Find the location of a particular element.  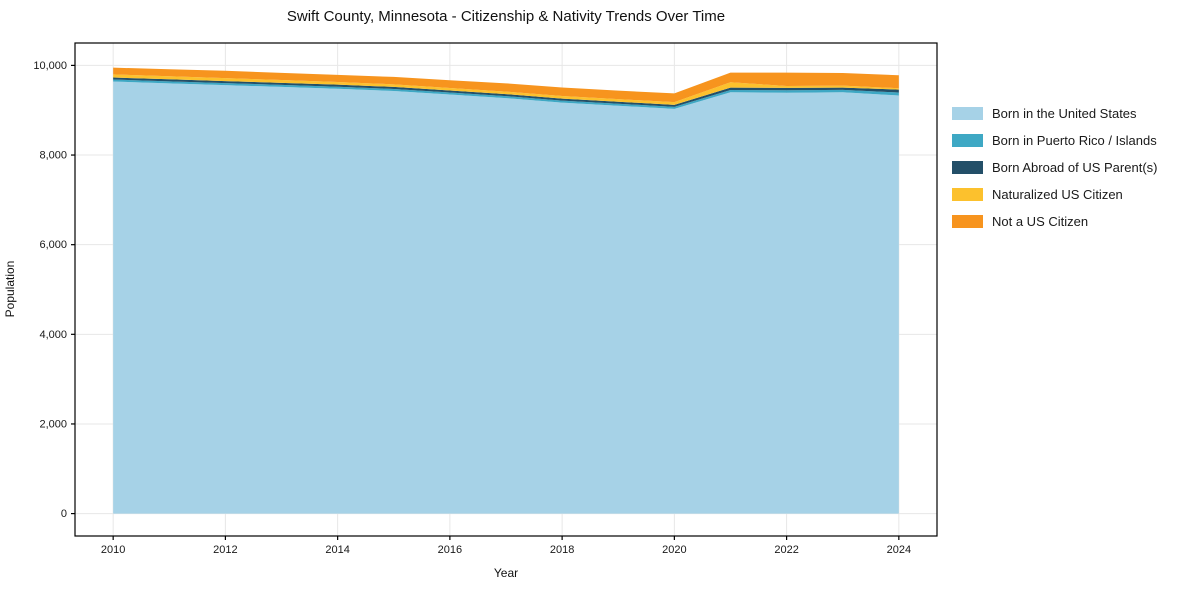

y-tick-label: 2,000 is located at coordinates (53, 424).